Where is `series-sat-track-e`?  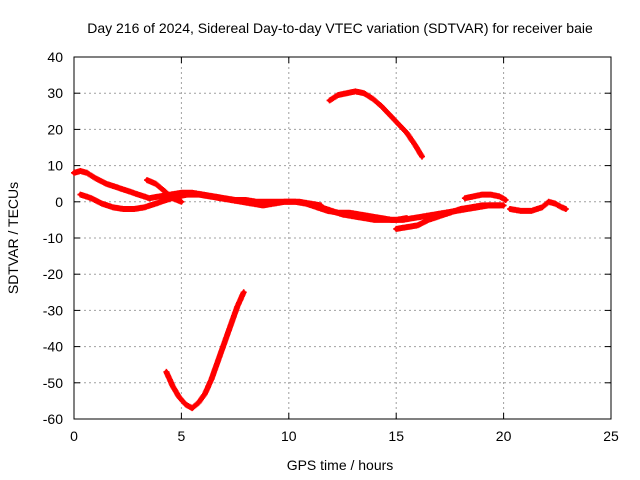
series-sat-track-e is located at coordinates (450, 217).